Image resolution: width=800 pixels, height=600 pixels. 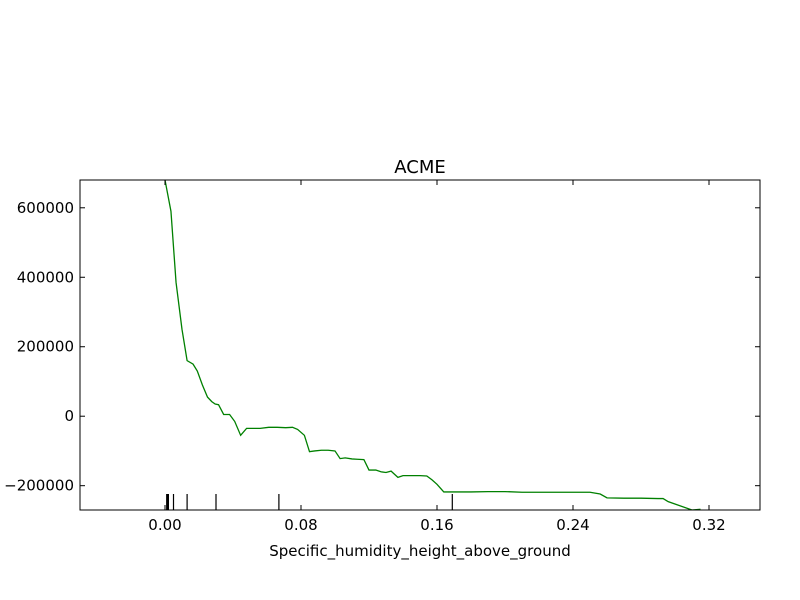 I want to click on x-tick-label: 0.24, so click(x=572, y=525).